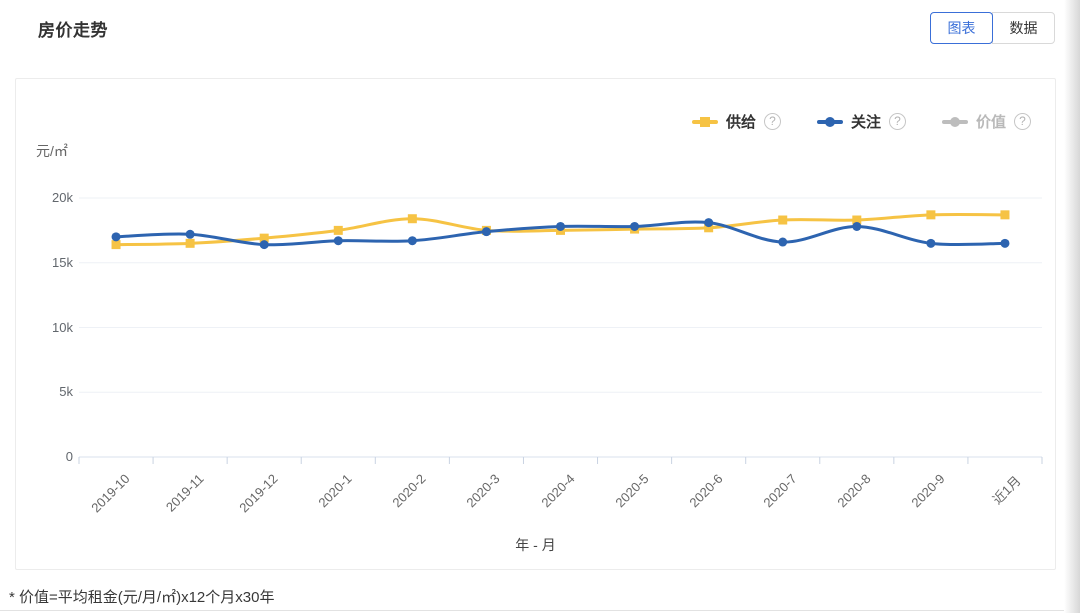 The width and height of the screenshot is (1080, 613). I want to click on scrollbar-track, so click(1072, 306).